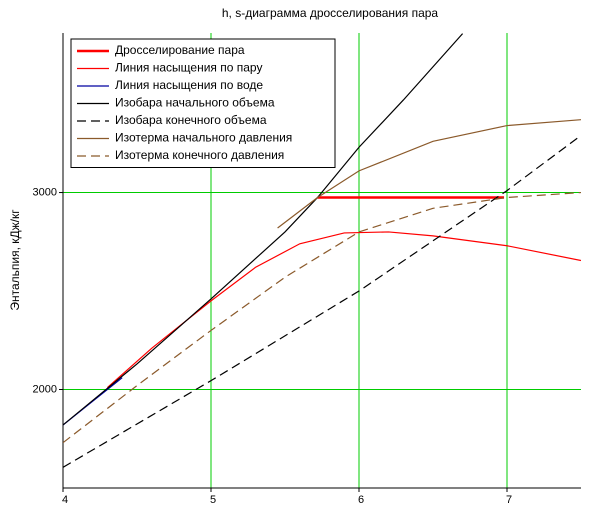 The width and height of the screenshot is (594, 522). What do you see at coordinates (199, 155) in the screenshot?
I see `legend-label: Изотерма конечного давления` at bounding box center [199, 155].